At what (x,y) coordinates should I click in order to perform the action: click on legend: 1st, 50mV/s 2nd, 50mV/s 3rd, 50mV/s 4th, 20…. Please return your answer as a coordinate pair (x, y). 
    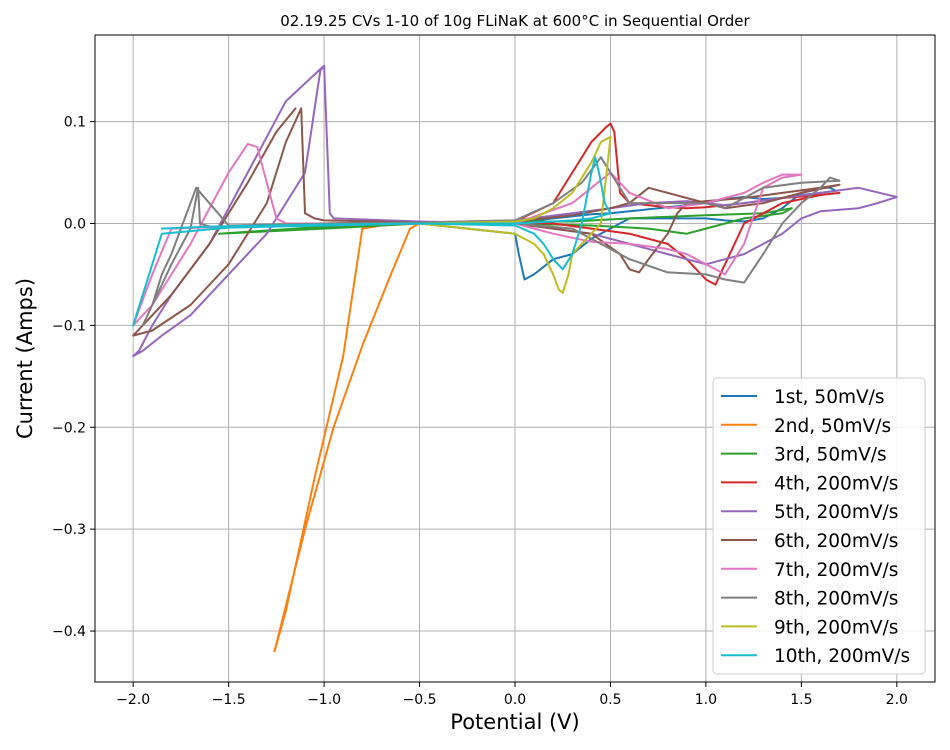
    Looking at the image, I should click on (819, 526).